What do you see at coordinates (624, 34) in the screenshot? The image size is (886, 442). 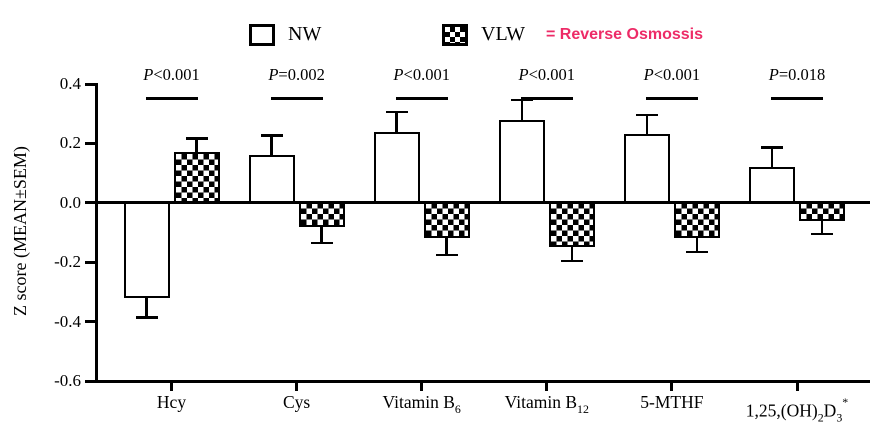 I see `reverse-osmosis-annotation: = Reverse Osmossis` at bounding box center [624, 34].